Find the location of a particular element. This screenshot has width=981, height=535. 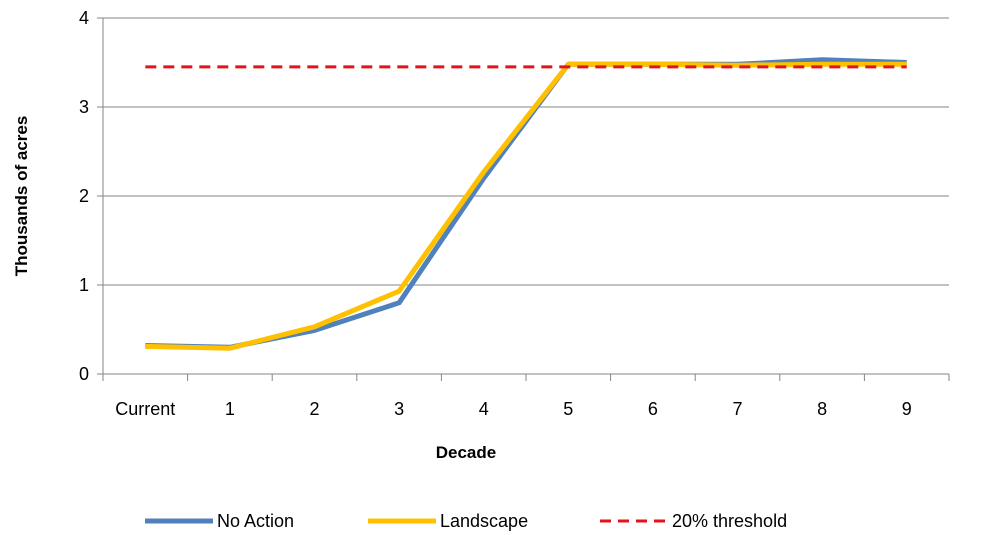

legend: No Action Landscape 20% threshold is located at coordinates (466, 521).